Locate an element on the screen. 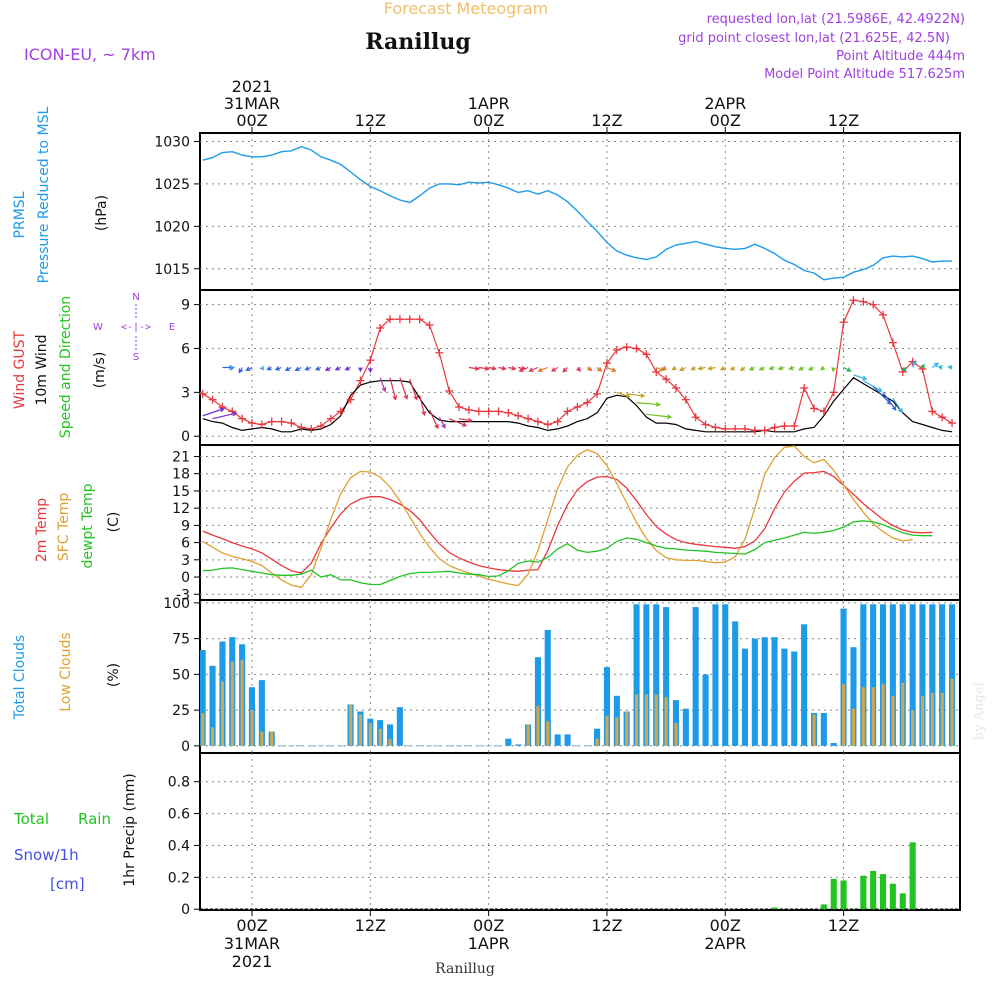  model-label: ICON-EU, ~ 7km is located at coordinates (90, 54).